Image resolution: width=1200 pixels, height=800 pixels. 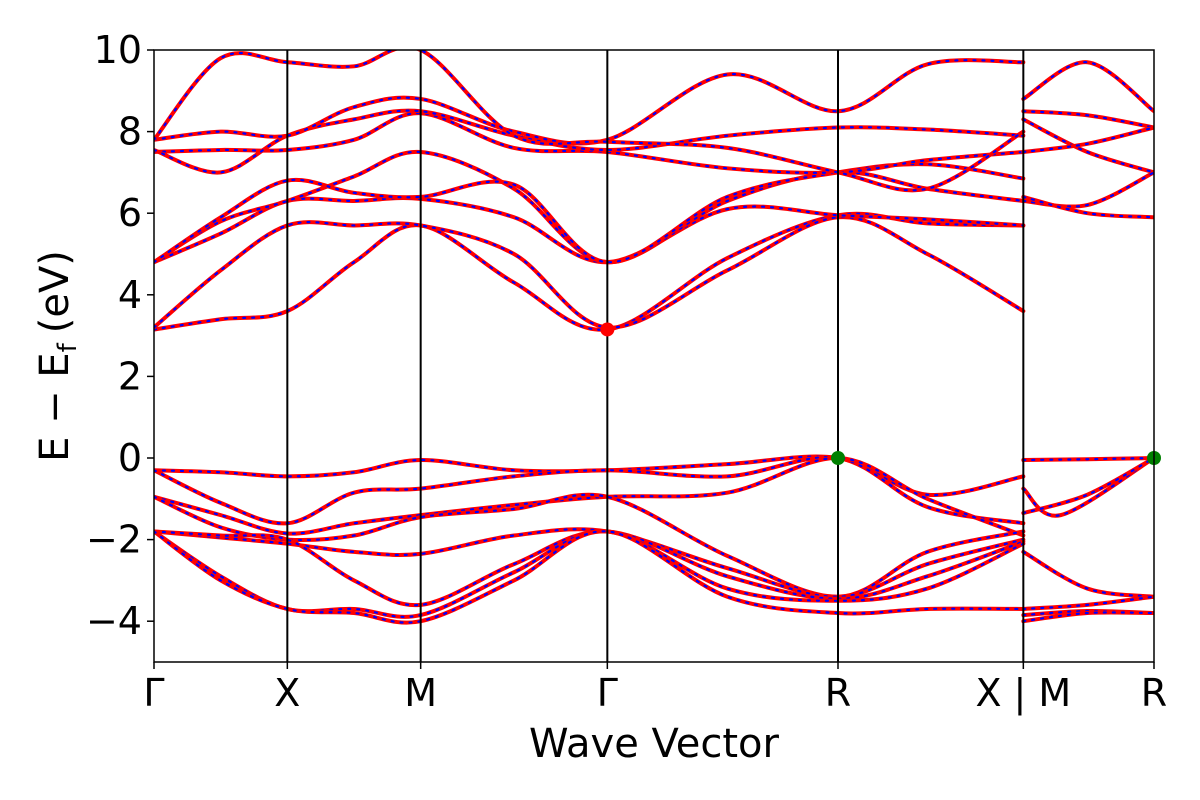 I want to click on x-axis-ticks: Γ X M Γ R X | M R, so click(x=655, y=689).